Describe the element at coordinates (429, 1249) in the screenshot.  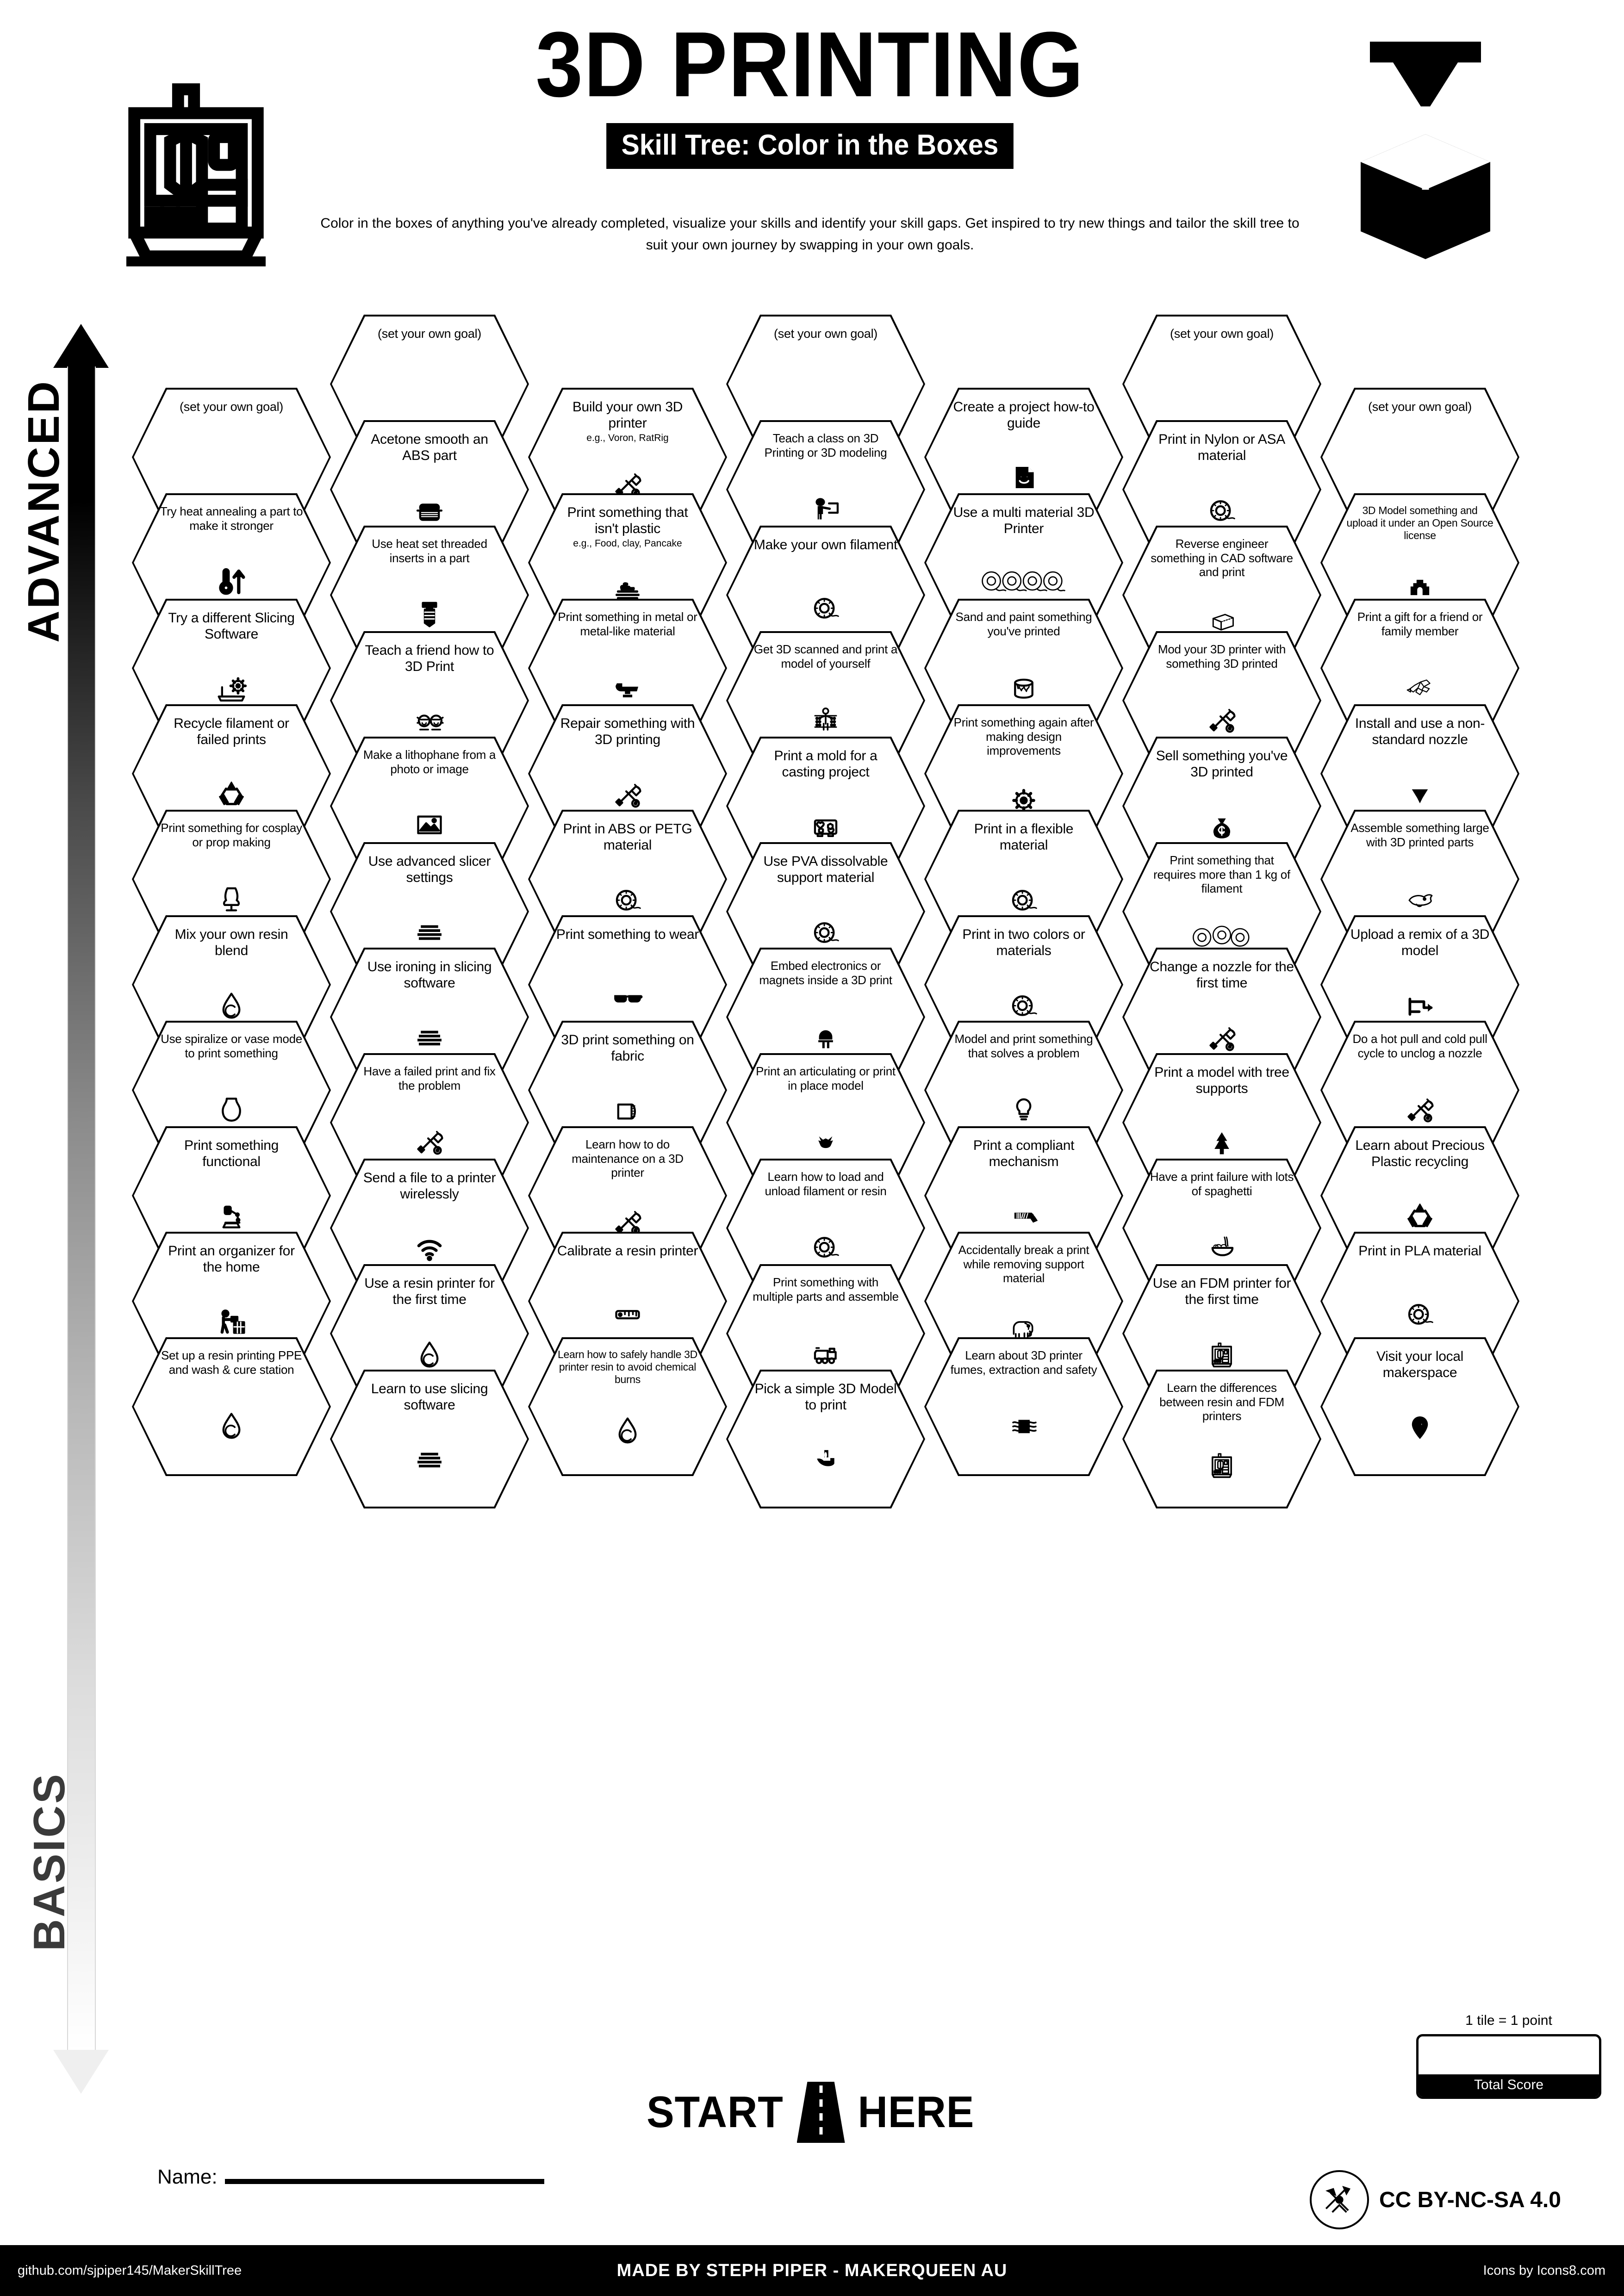
I see `wifi-icon` at that location.